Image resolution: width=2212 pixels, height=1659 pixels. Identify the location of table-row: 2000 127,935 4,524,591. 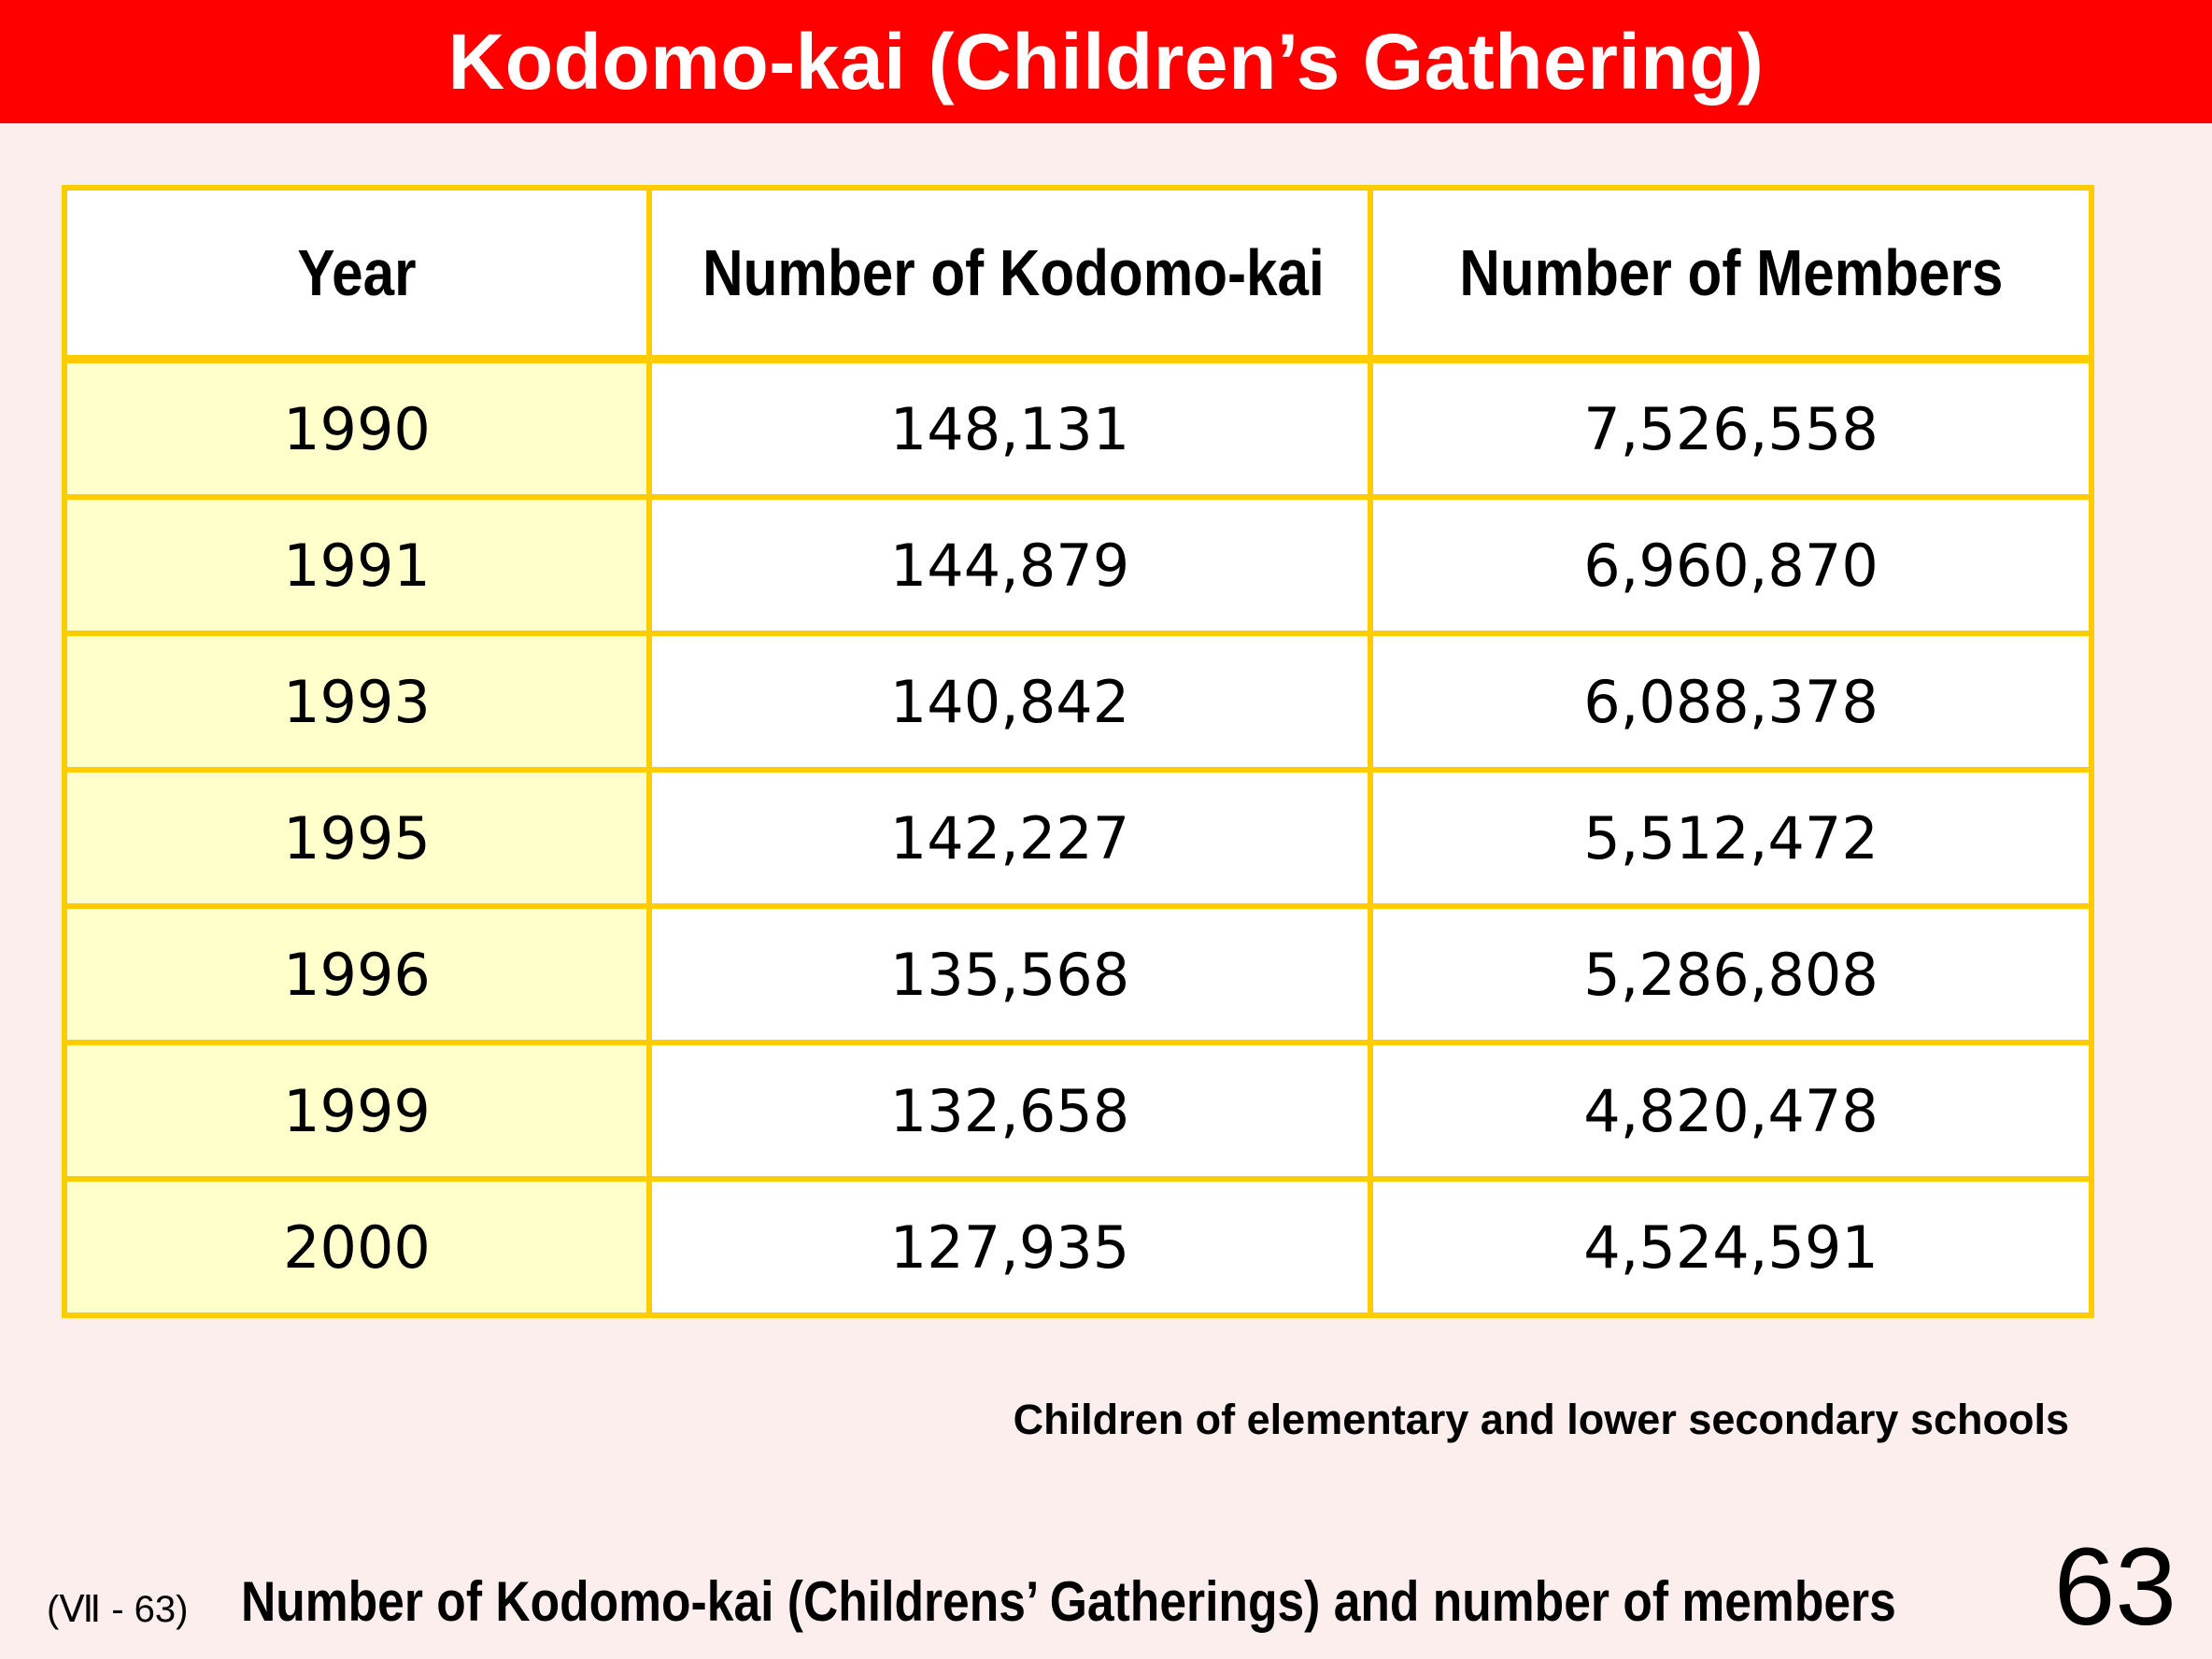
(1078, 1247).